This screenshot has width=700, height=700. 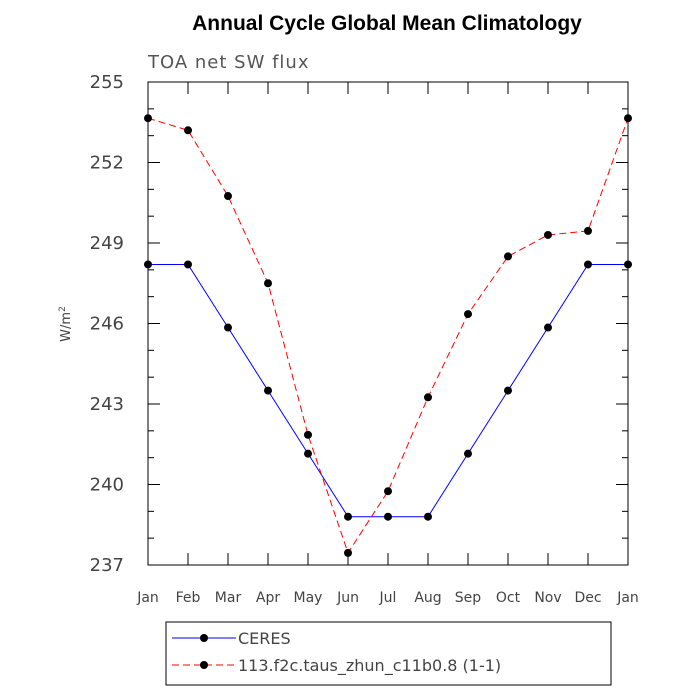 I want to click on x-tick-label: Oct, so click(x=508, y=598).